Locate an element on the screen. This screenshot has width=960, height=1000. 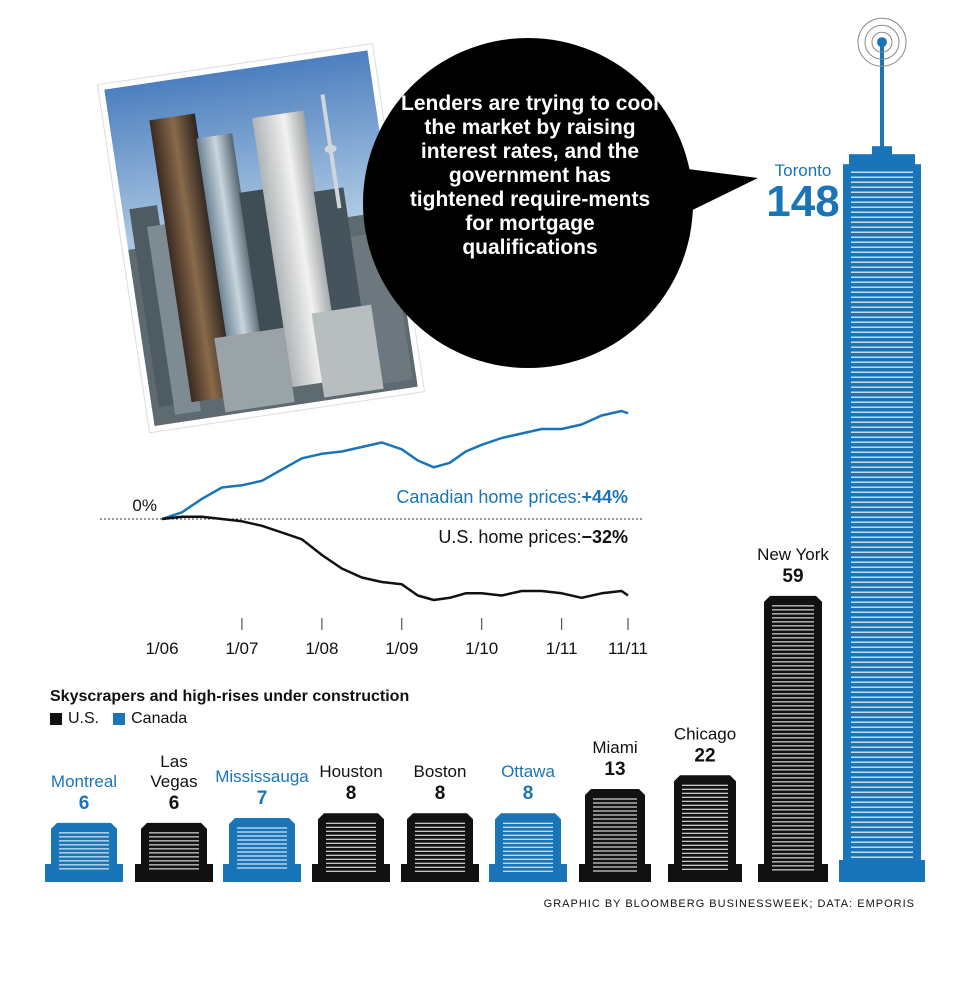
us-price-line is located at coordinates (395, 558).